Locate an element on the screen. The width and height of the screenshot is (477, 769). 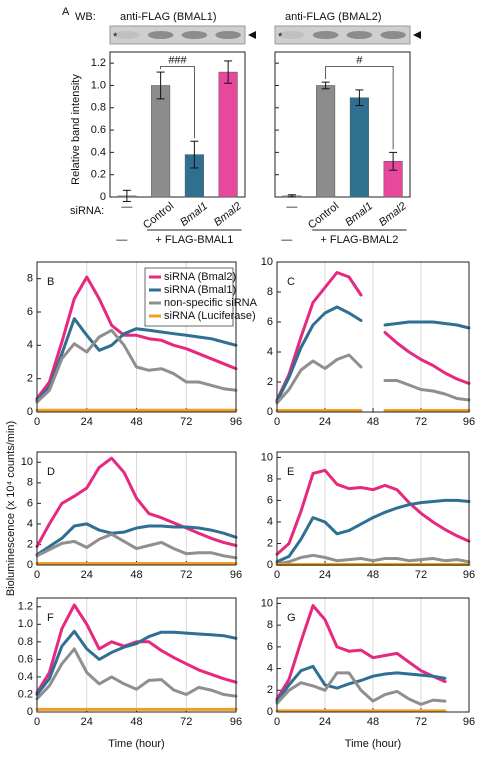
blot-label: anti-FLAG (BMAL2) is located at coordinates (333, 17).